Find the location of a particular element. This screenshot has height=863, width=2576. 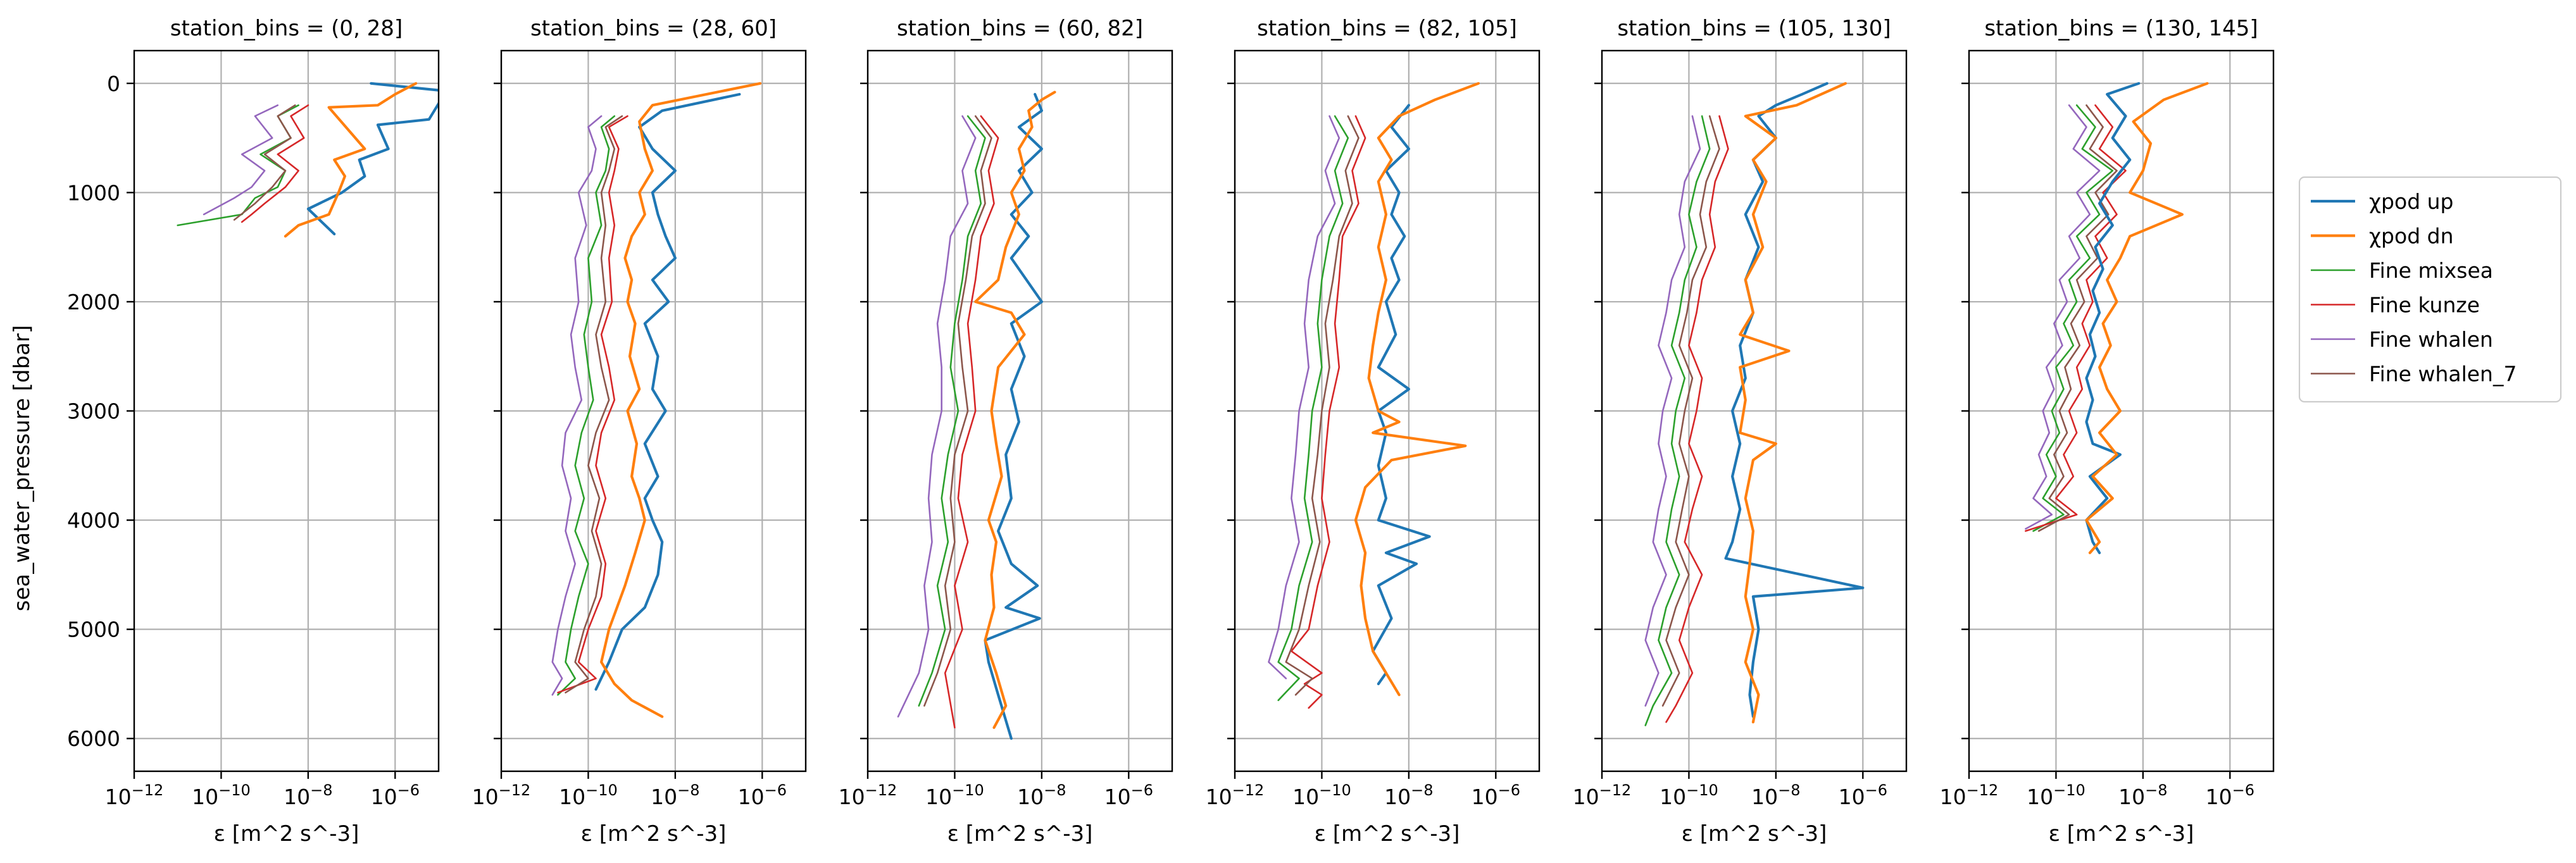

panel-title: station_bins = (130, 145] is located at coordinates (2121, 28).